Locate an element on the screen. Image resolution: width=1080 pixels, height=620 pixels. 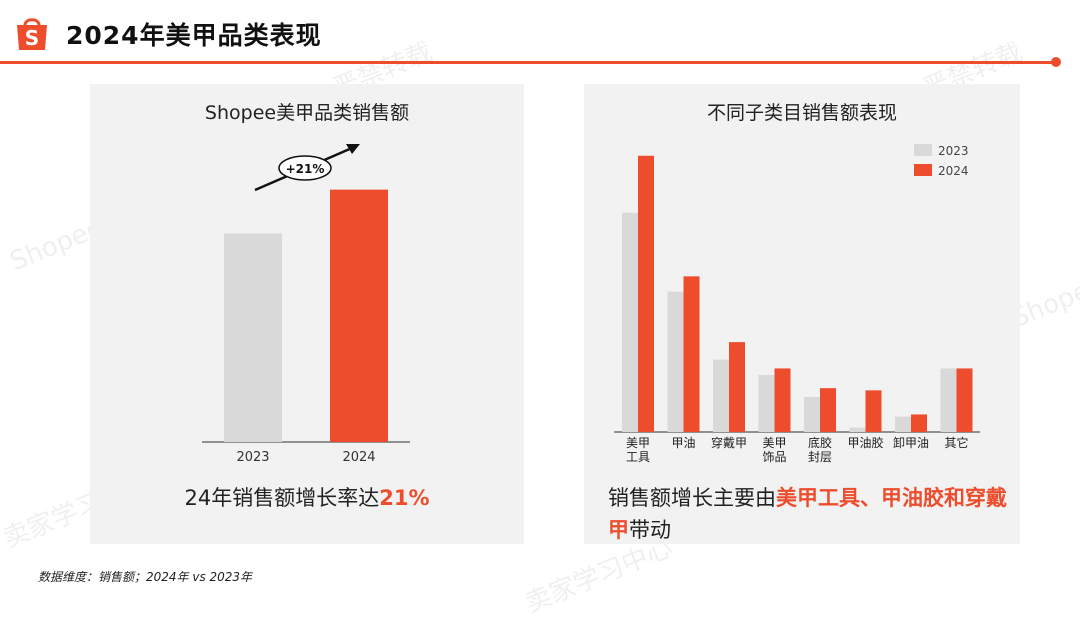
sales-caption: 24年销售额增长率达21% is located at coordinates (307, 498).